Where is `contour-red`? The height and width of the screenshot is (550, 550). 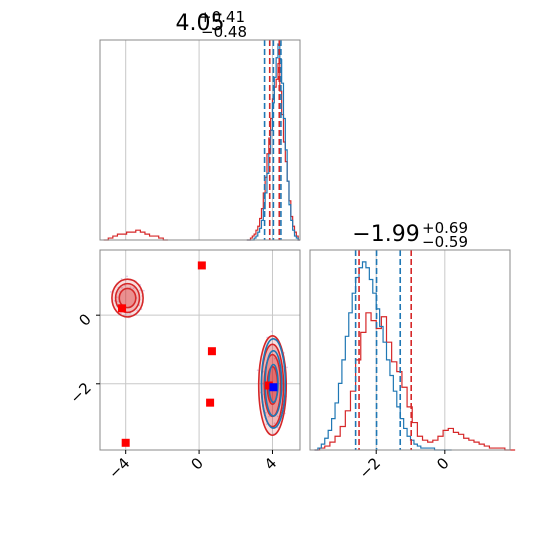 contour-red is located at coordinates (127, 298).